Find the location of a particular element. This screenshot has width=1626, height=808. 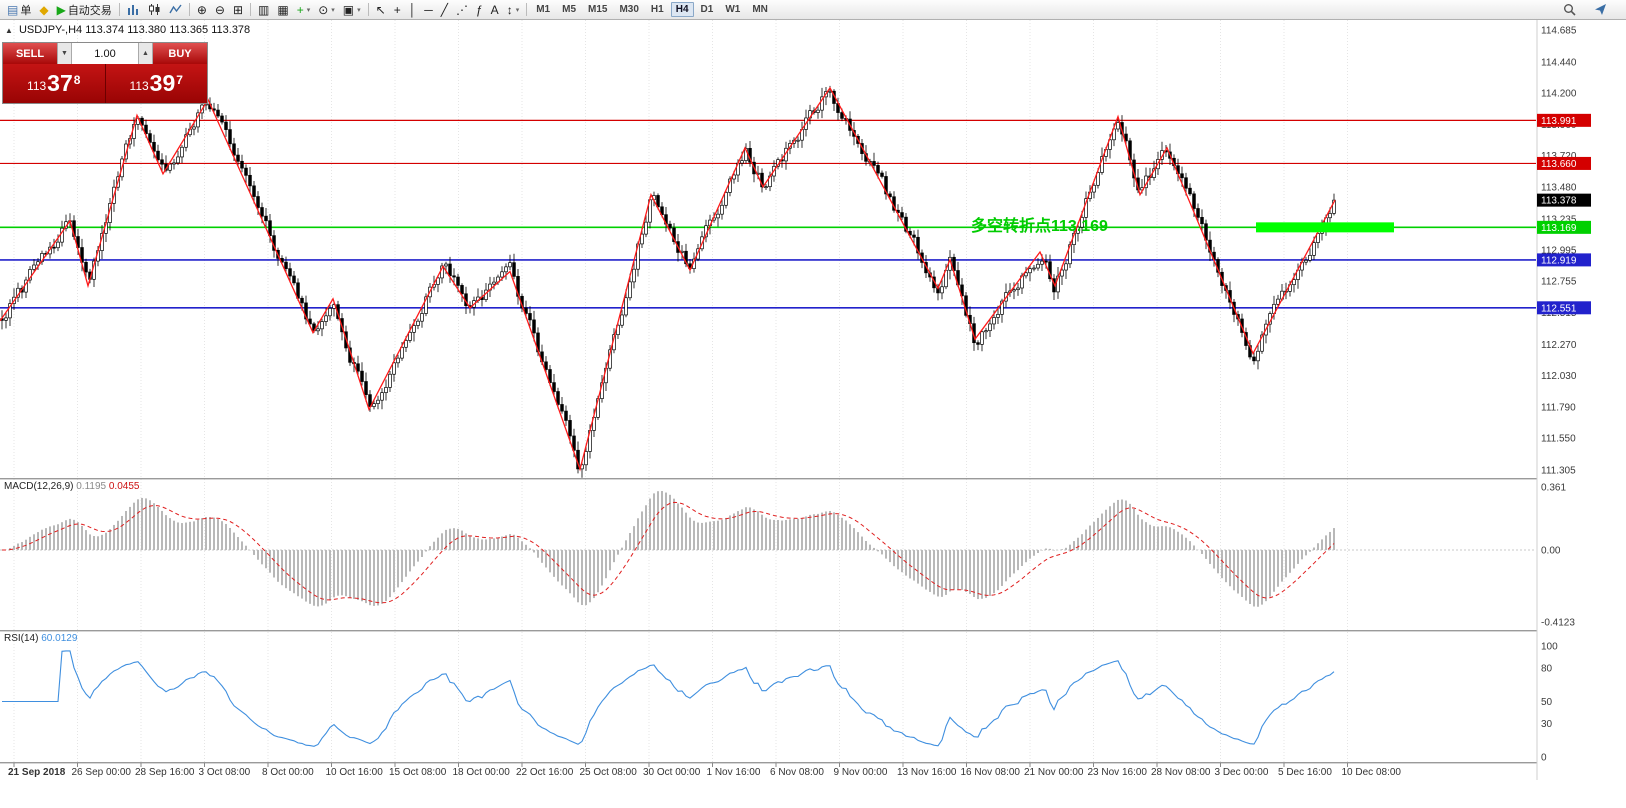

search-icon is located at coordinates (1570, 10).